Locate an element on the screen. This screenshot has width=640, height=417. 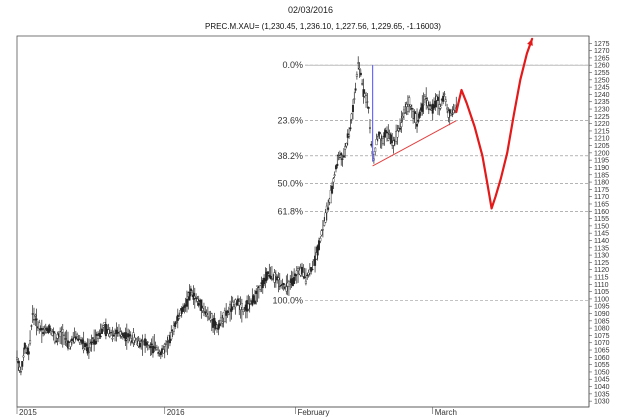
y-tick-label: 1085 is located at coordinates (602, 321).